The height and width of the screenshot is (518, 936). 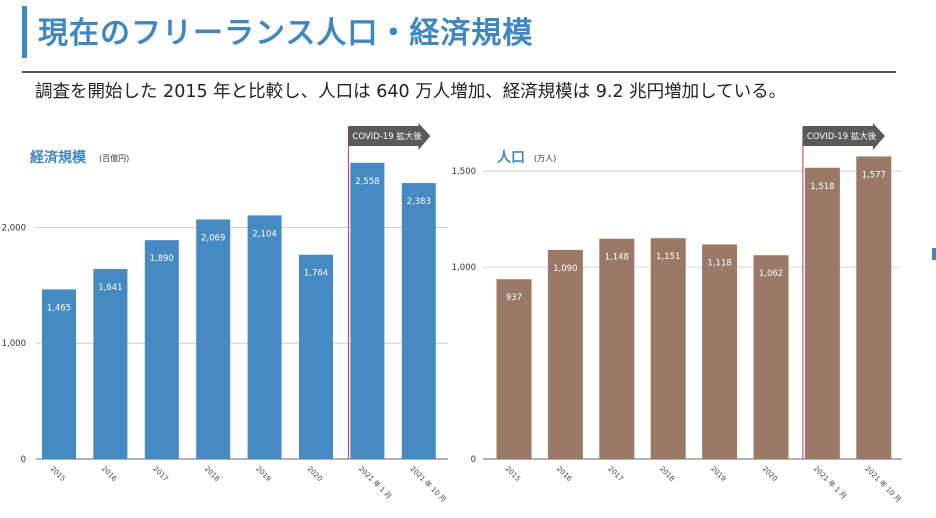 I want to click on econ-y-tick-label: 1,000, so click(x=14, y=344).